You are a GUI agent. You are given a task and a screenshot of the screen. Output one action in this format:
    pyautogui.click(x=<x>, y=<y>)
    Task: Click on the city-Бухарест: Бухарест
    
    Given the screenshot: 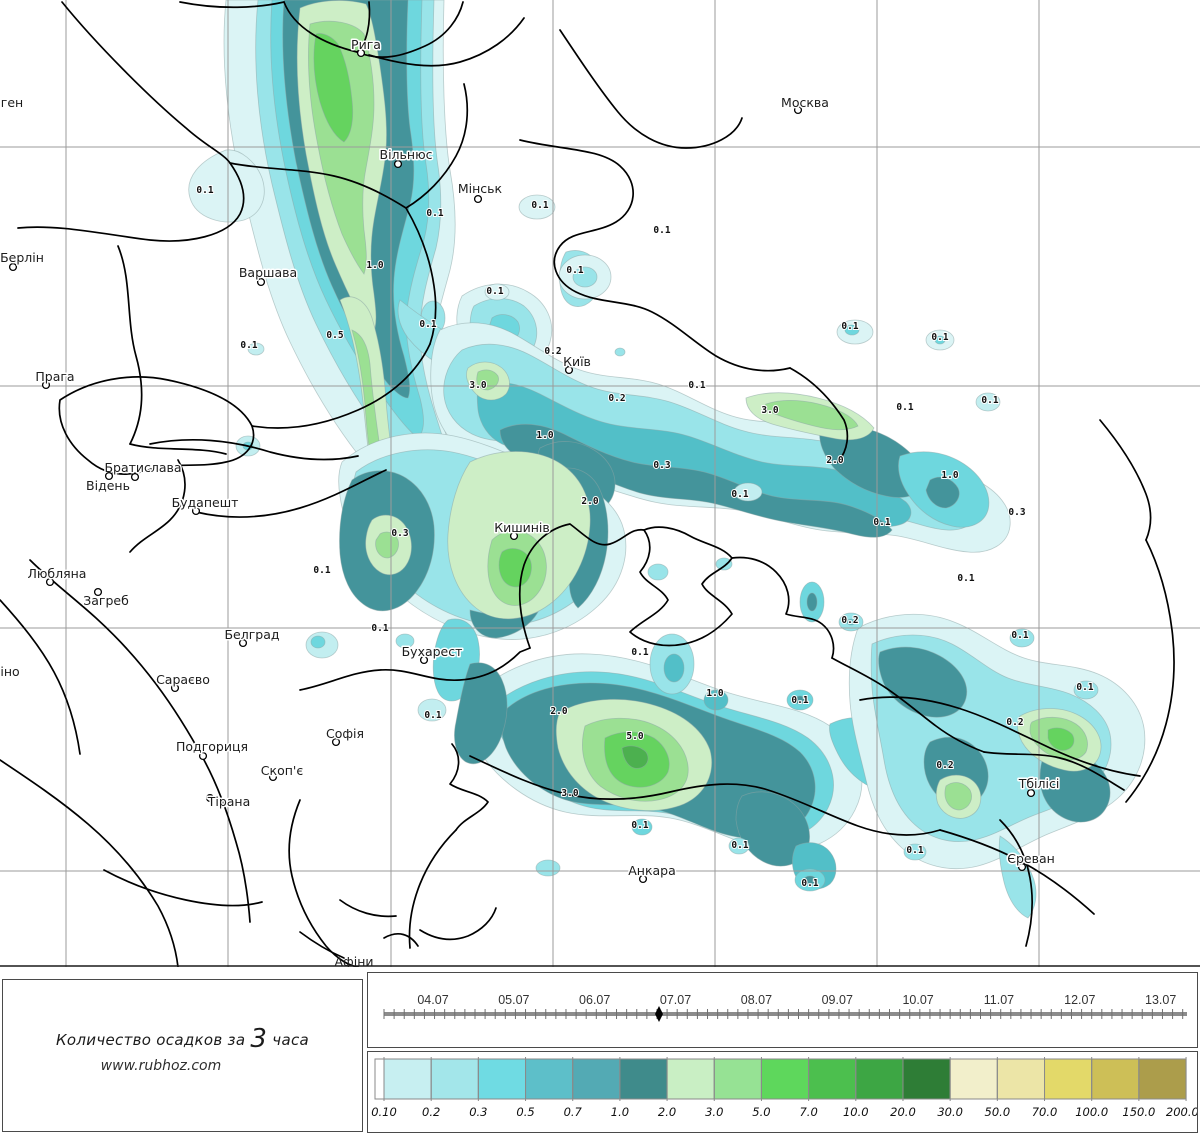 What is the action you would take?
    pyautogui.click(x=432, y=654)
    